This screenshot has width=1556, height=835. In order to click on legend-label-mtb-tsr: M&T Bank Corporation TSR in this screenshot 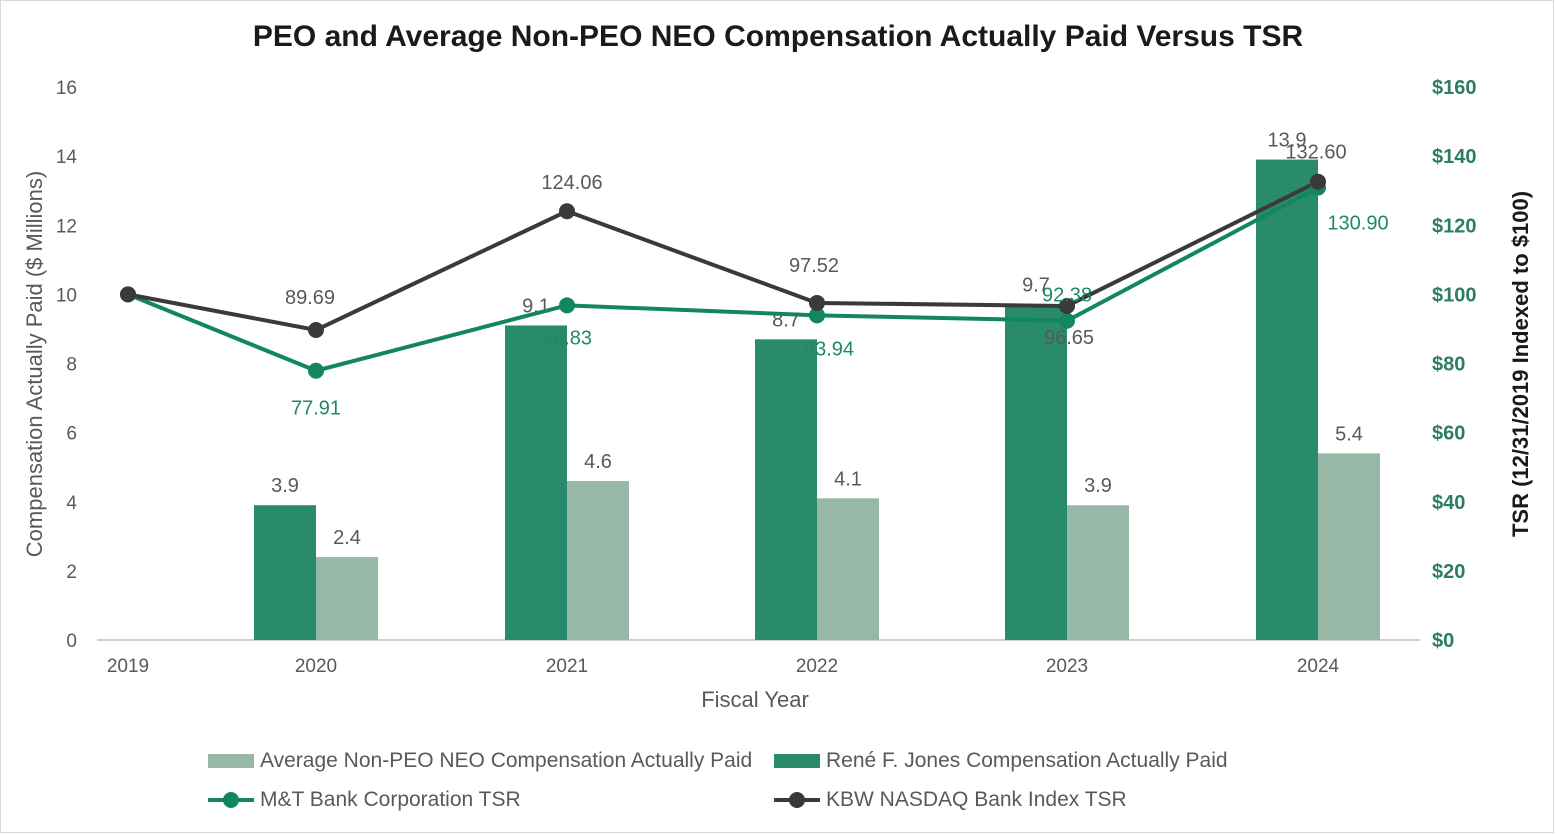, I will do `click(390, 799)`.